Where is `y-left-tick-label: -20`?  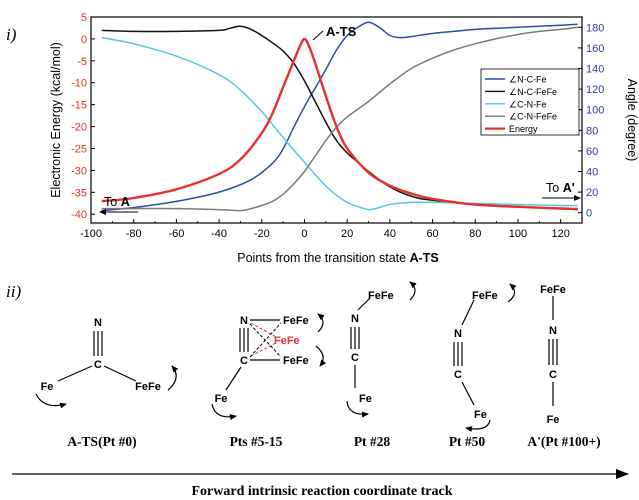 y-left-tick-label: -20 is located at coordinates (79, 128).